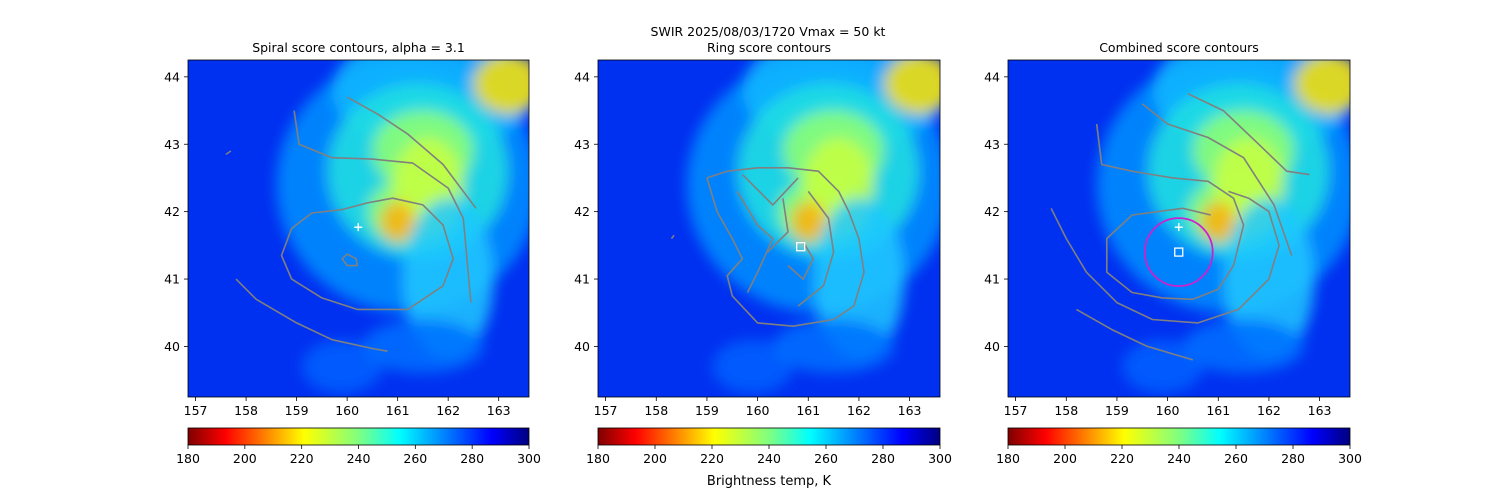  Describe the element at coordinates (1179, 47) in the screenshot. I see `panel-title: Combined score contours` at that location.